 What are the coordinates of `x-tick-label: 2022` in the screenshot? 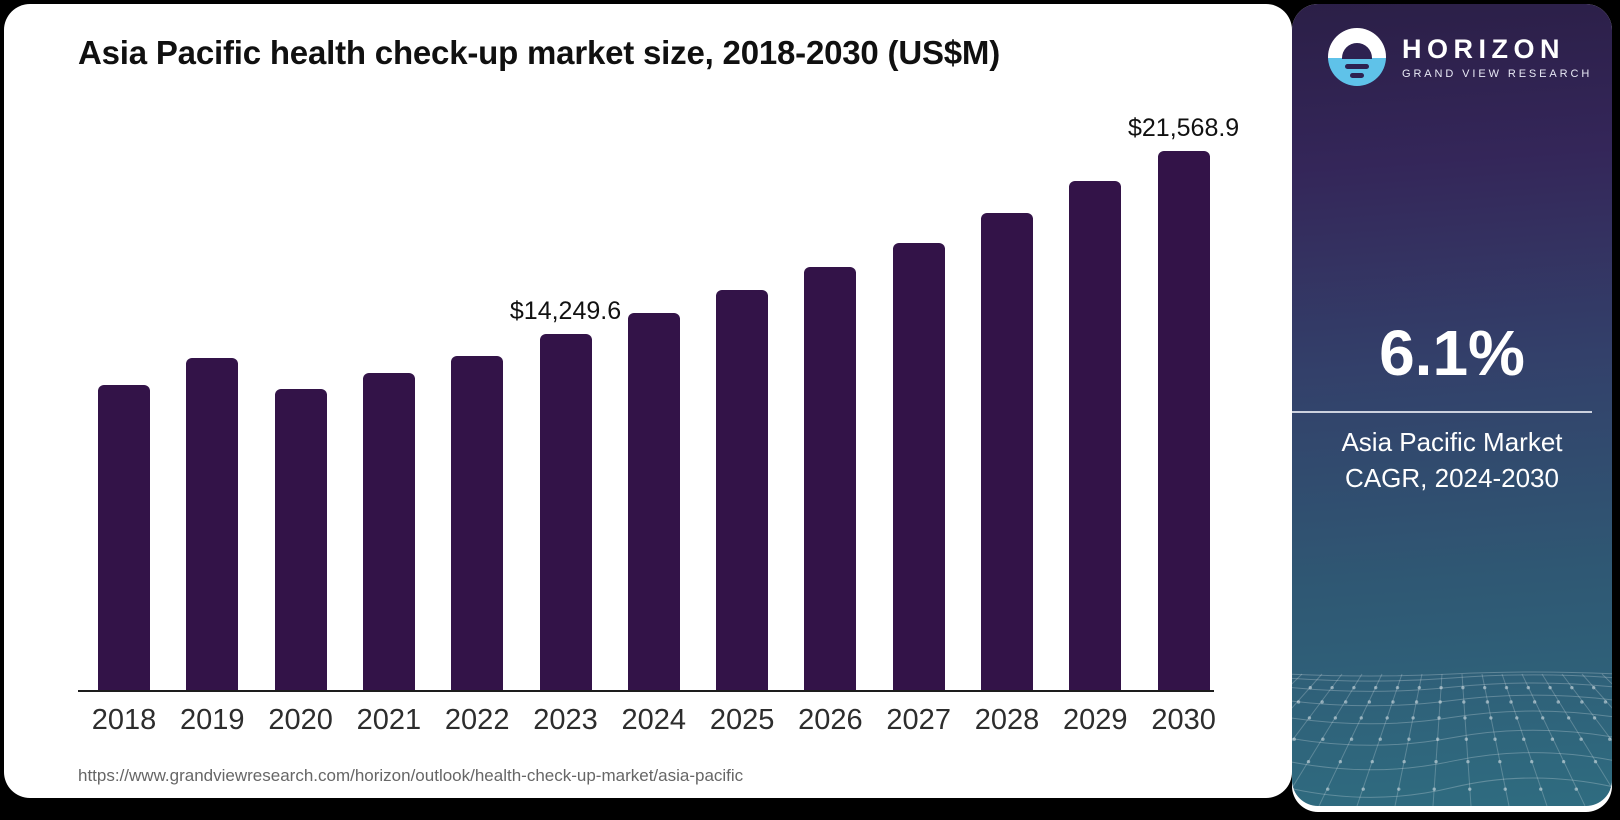 It's located at (477, 720).